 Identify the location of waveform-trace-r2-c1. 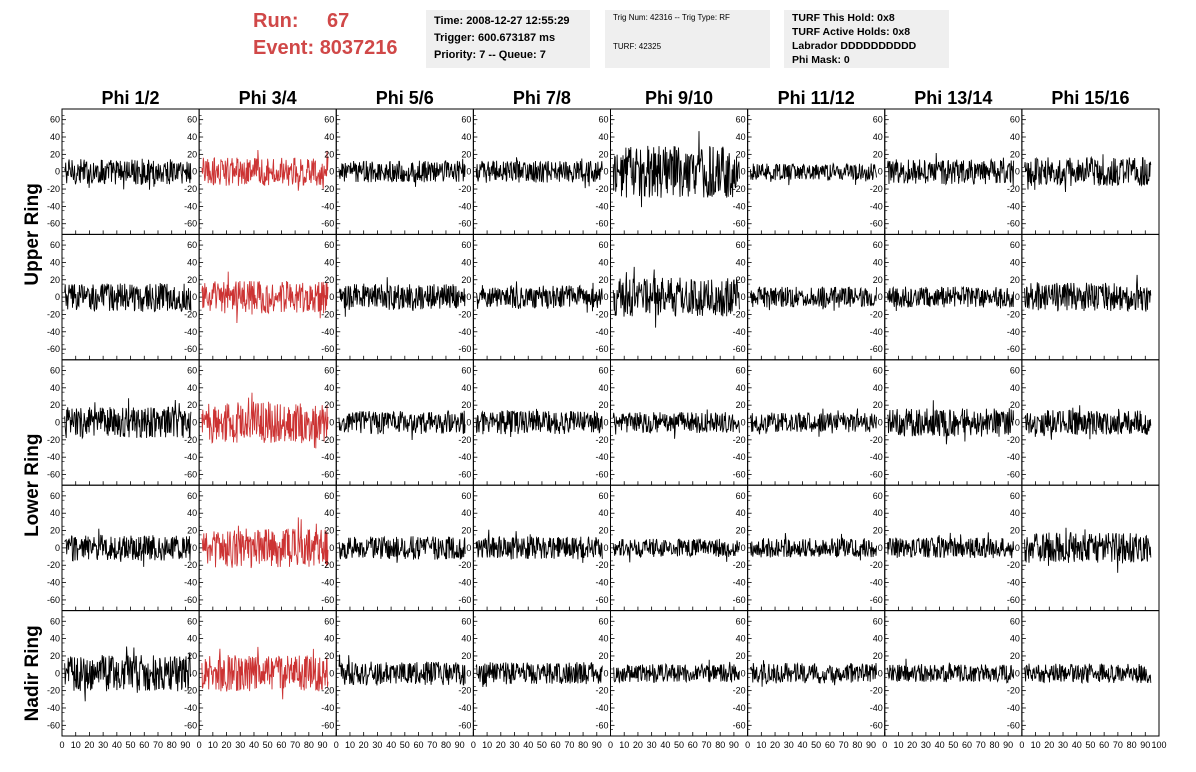
(128, 297).